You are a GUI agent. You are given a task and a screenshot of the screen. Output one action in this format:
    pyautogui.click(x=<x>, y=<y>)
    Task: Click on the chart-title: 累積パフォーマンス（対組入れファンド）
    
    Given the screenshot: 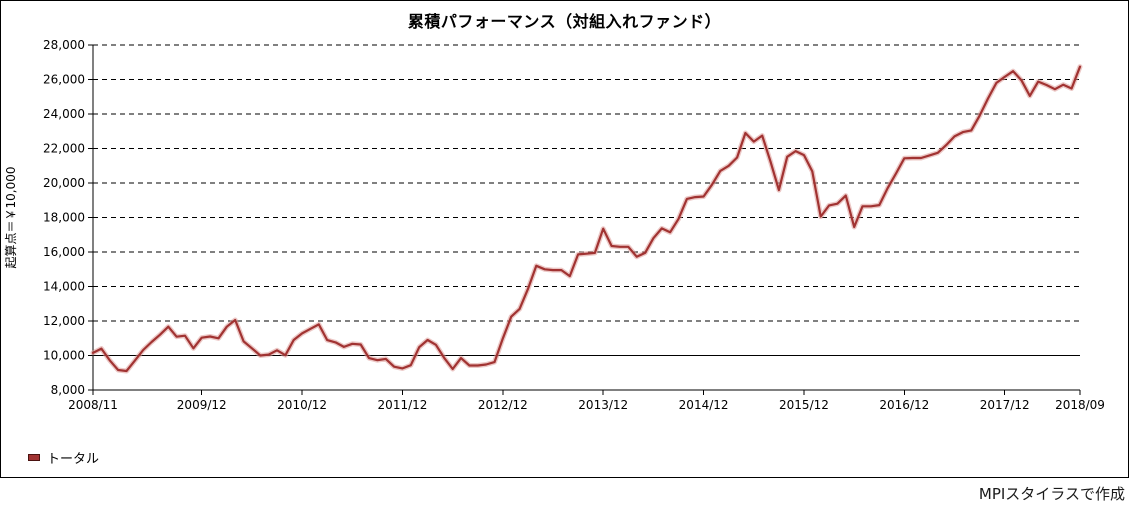 What is the action you would take?
    pyautogui.click(x=564, y=21)
    